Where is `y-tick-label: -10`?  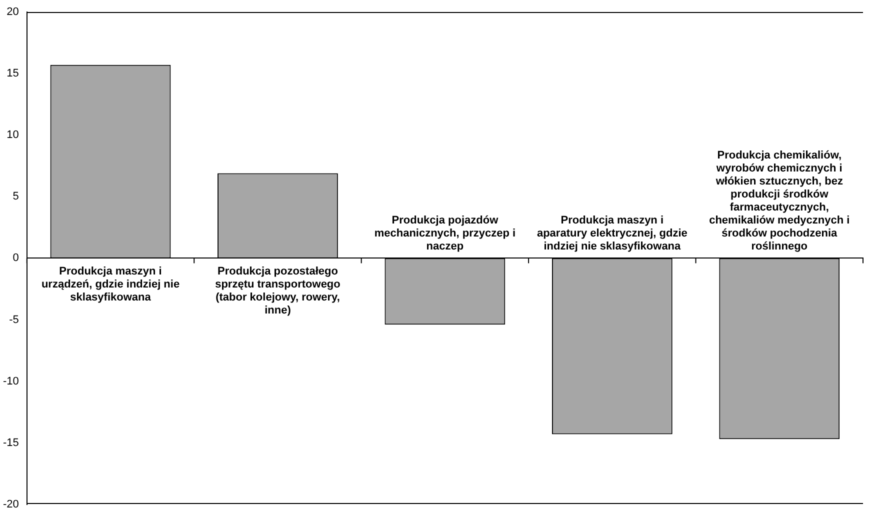
y-tick-label: -10 is located at coordinates (10, 381).